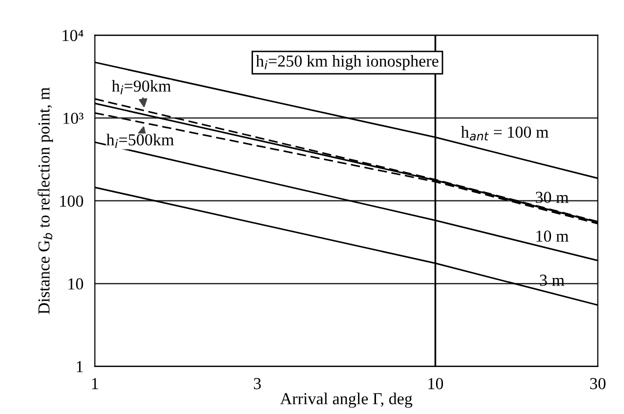  Describe the element at coordinates (347, 62) in the screenshot. I see `annotation: h$_{i}$=250 km high ionosphere` at that location.